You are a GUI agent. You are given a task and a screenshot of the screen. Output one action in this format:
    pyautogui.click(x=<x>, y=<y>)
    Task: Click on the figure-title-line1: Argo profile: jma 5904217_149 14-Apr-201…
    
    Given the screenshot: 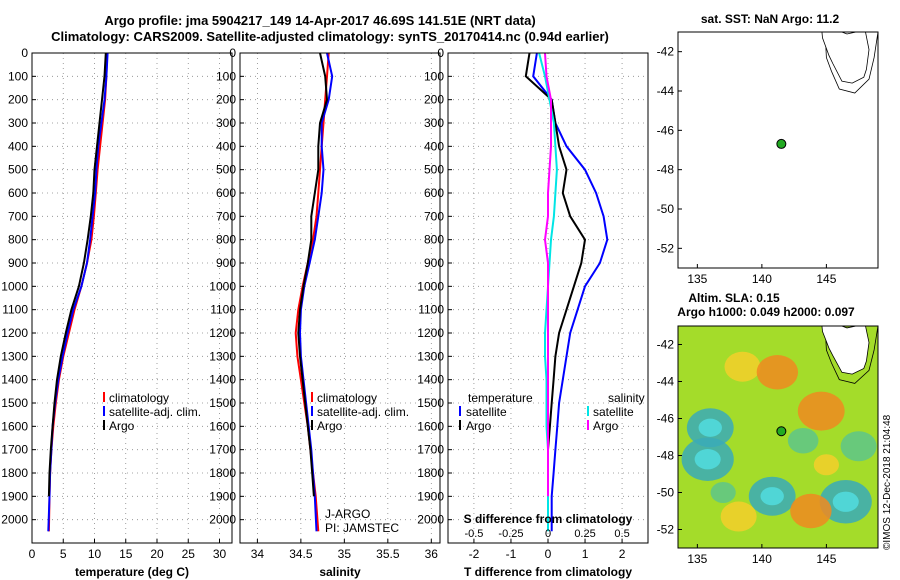 What is the action you would take?
    pyautogui.click(x=320, y=20)
    